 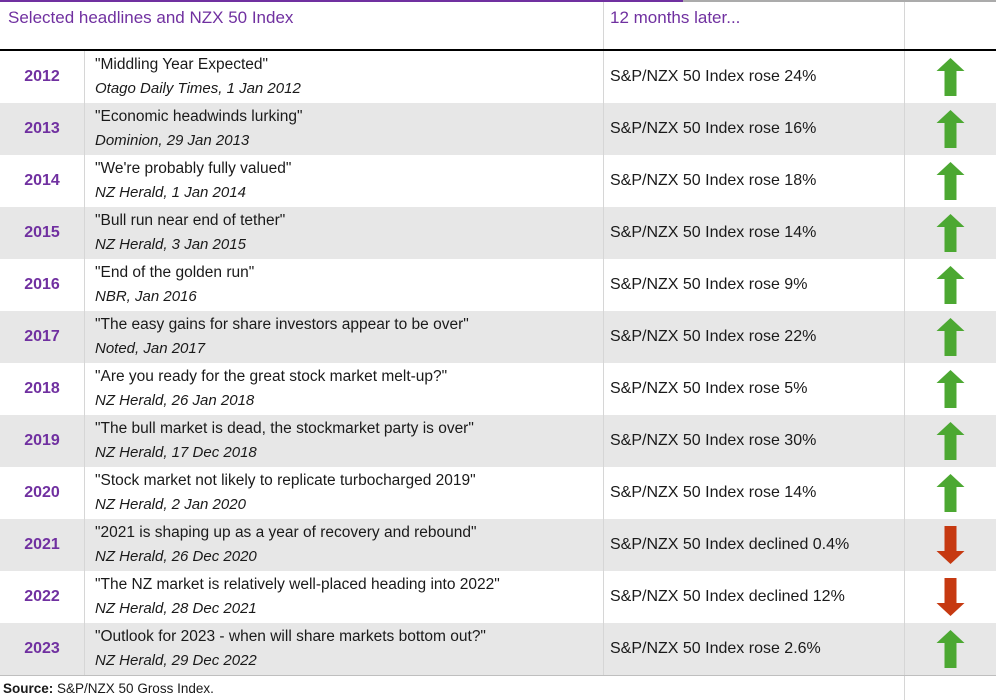 I want to click on year-cell: 2018, so click(x=42, y=389).